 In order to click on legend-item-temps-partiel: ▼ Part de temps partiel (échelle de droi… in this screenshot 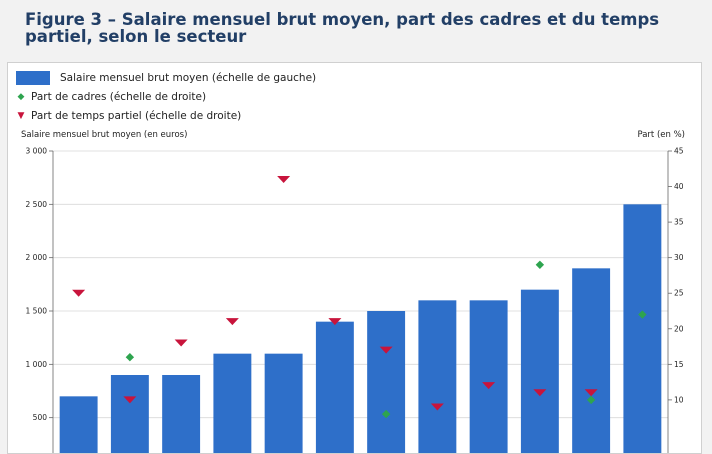, I will do `click(166, 115)`.